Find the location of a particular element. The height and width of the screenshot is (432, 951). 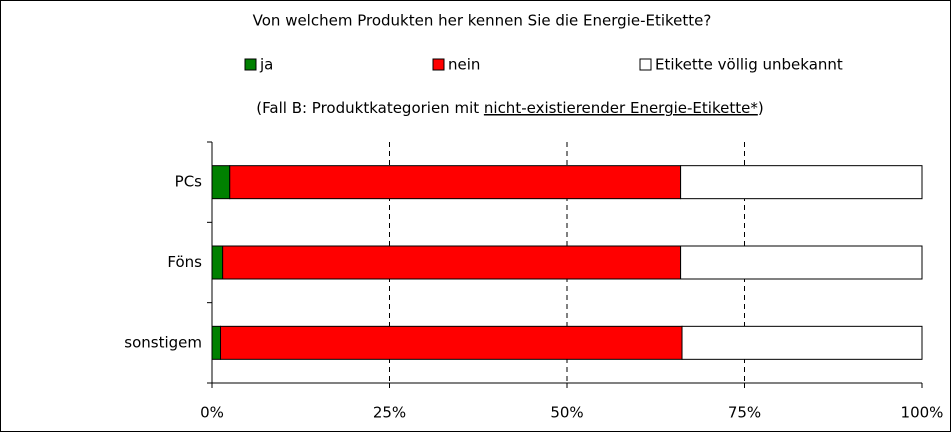

y-tick-label: PCs is located at coordinates (189, 182).